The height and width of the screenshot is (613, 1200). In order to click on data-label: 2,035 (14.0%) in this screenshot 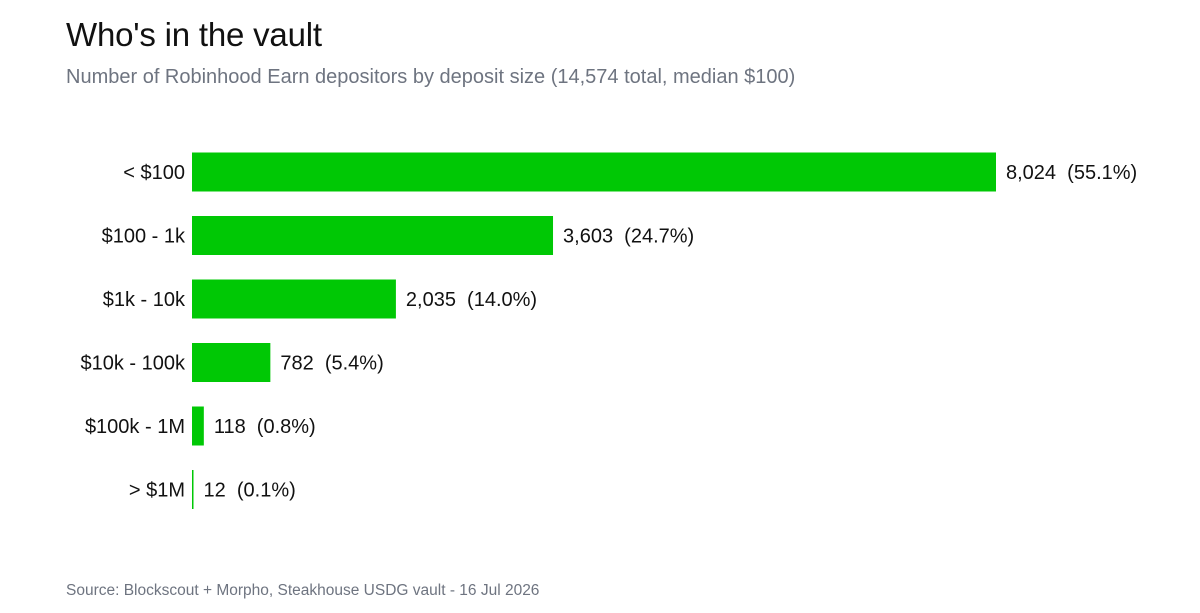, I will do `click(471, 300)`.